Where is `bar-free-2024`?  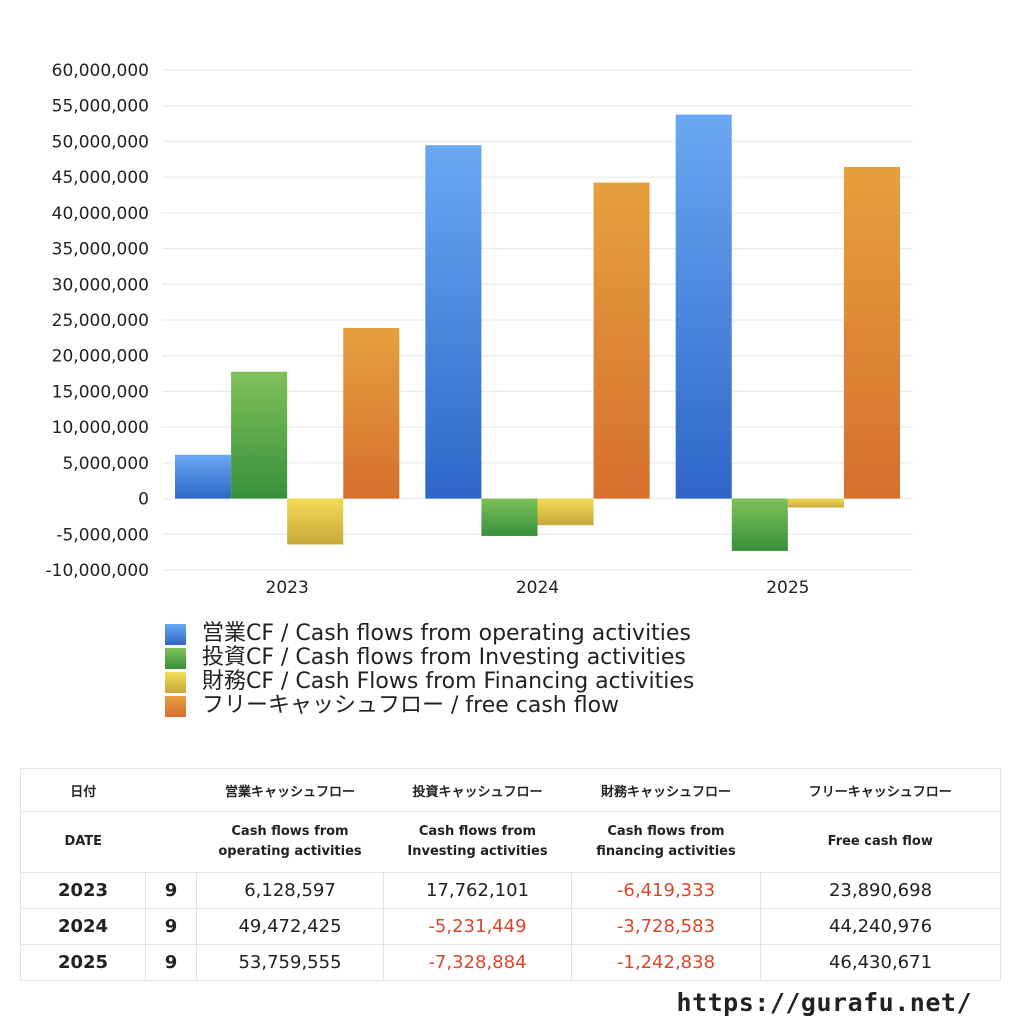 bar-free-2024 is located at coordinates (621, 340).